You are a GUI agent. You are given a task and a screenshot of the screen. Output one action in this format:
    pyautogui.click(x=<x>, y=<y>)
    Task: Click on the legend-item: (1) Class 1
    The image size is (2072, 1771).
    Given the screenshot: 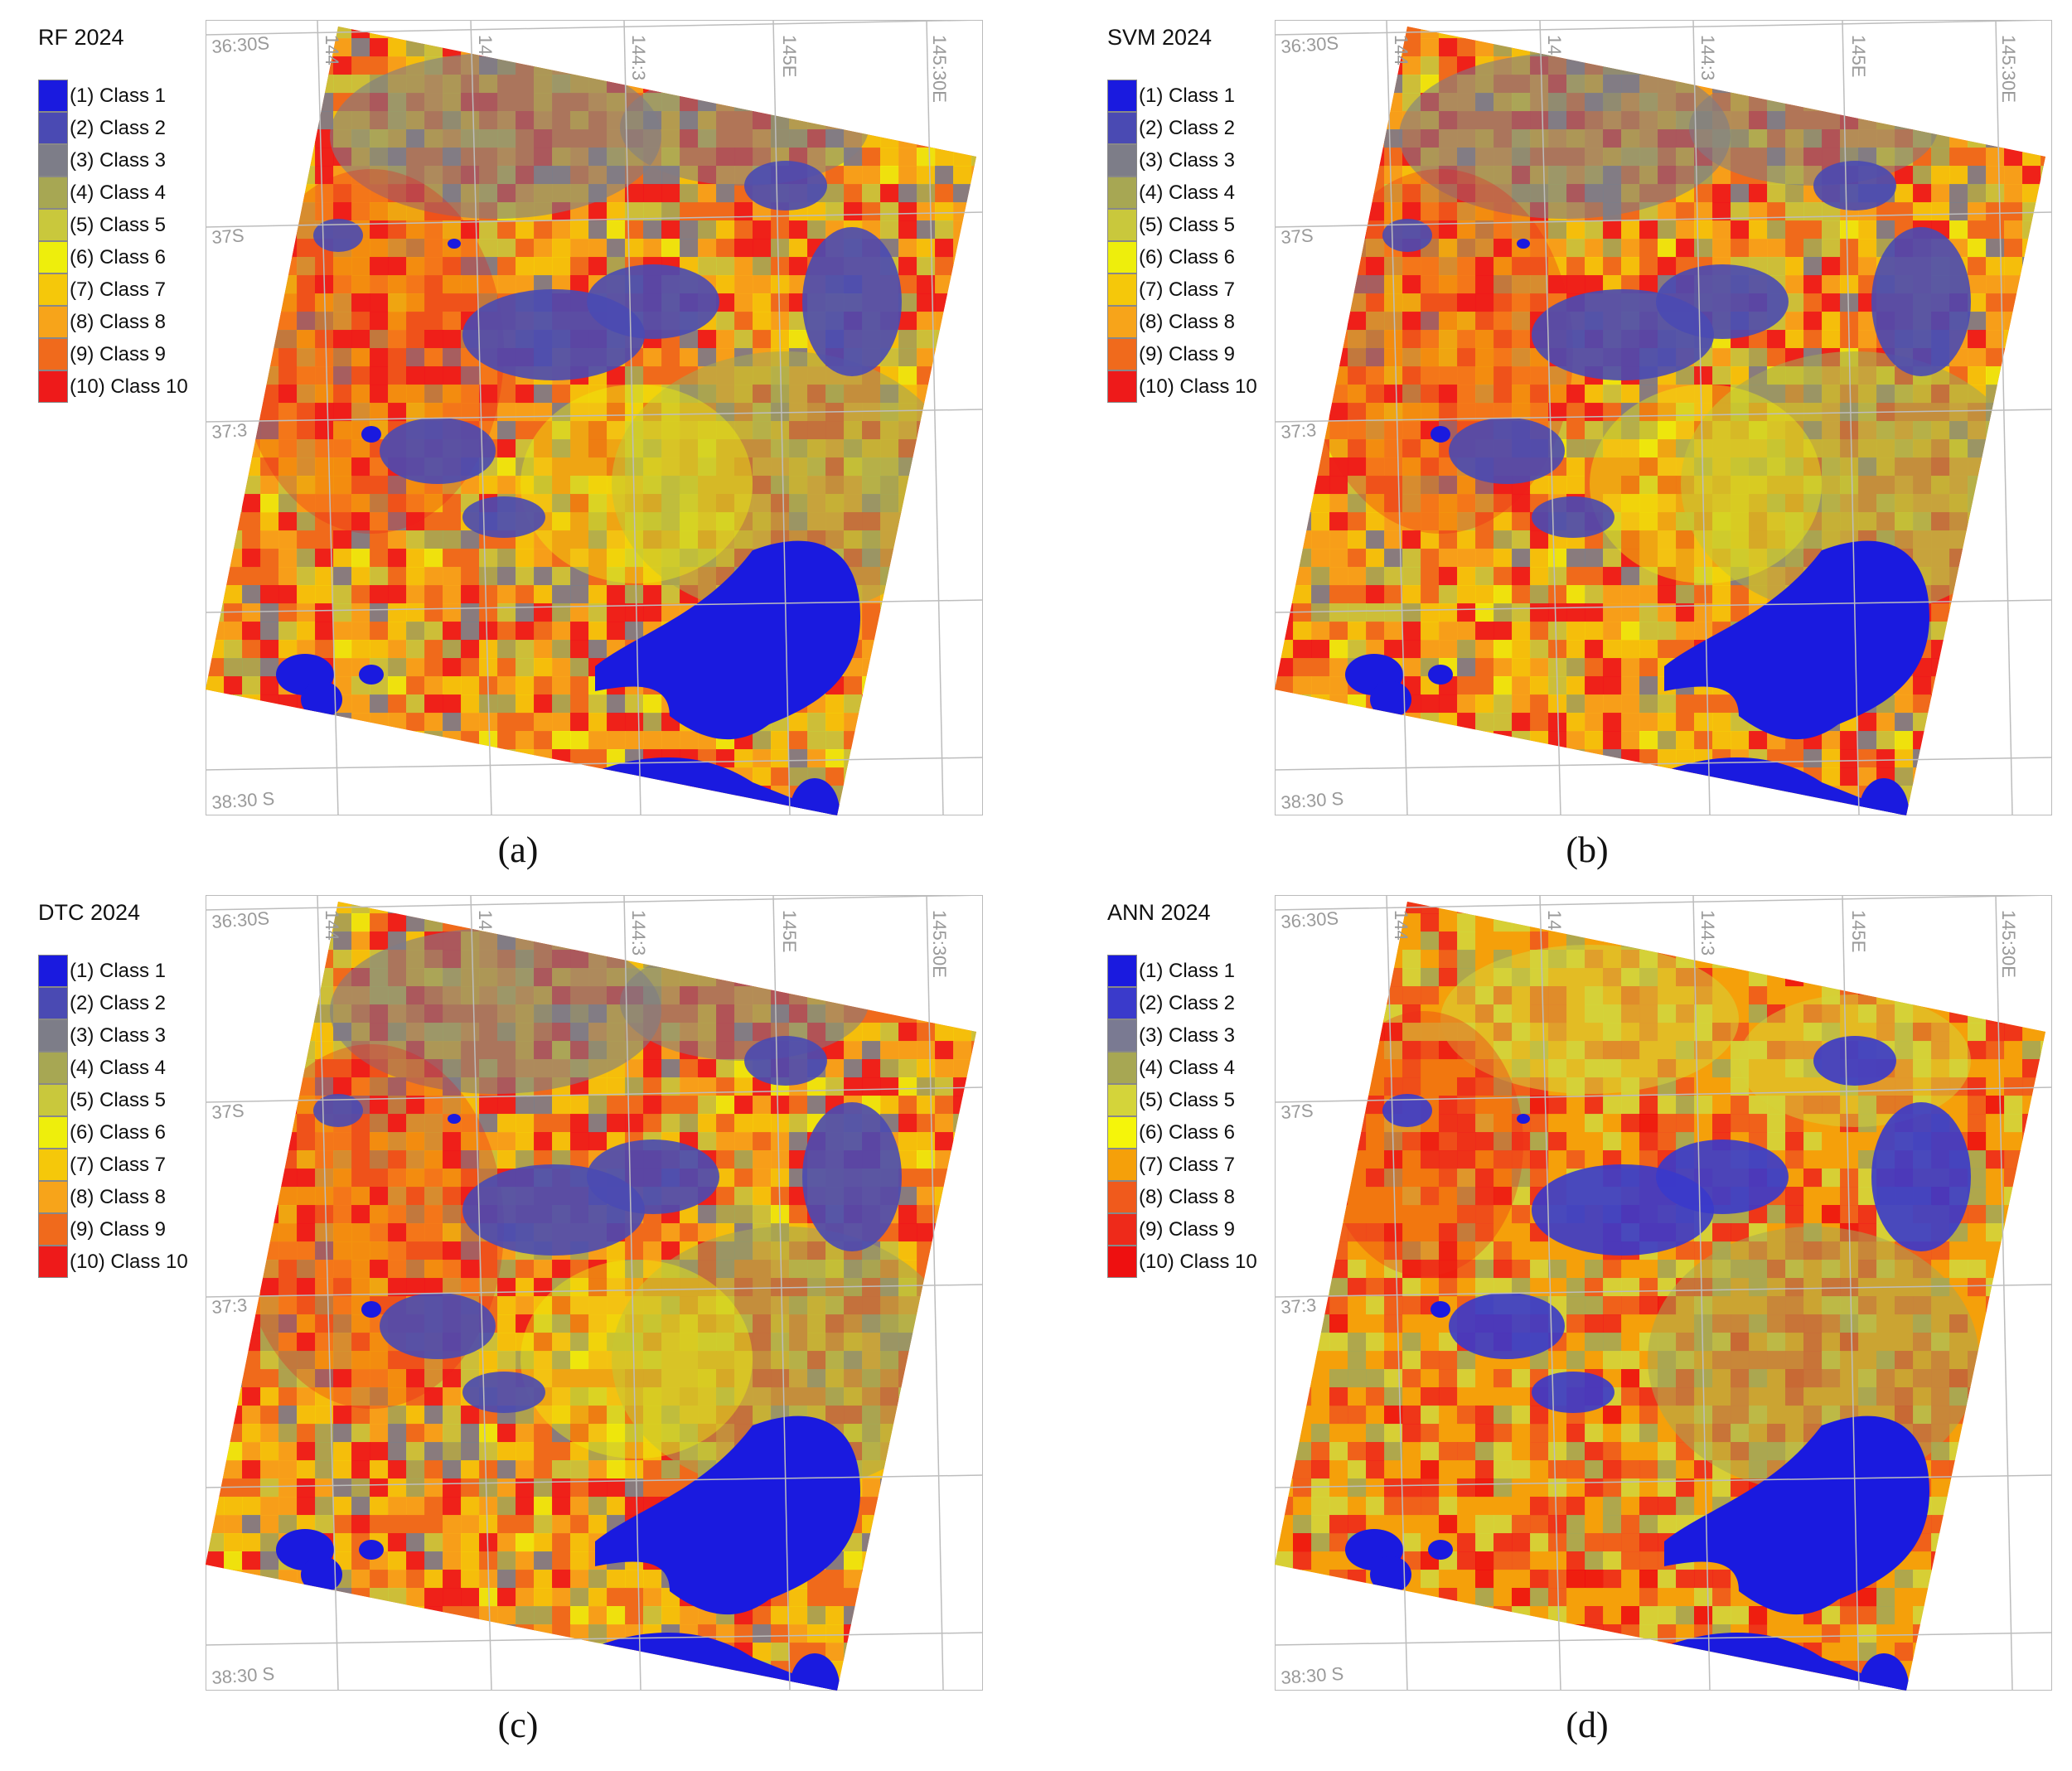 What is the action you would take?
    pyautogui.click(x=1182, y=96)
    